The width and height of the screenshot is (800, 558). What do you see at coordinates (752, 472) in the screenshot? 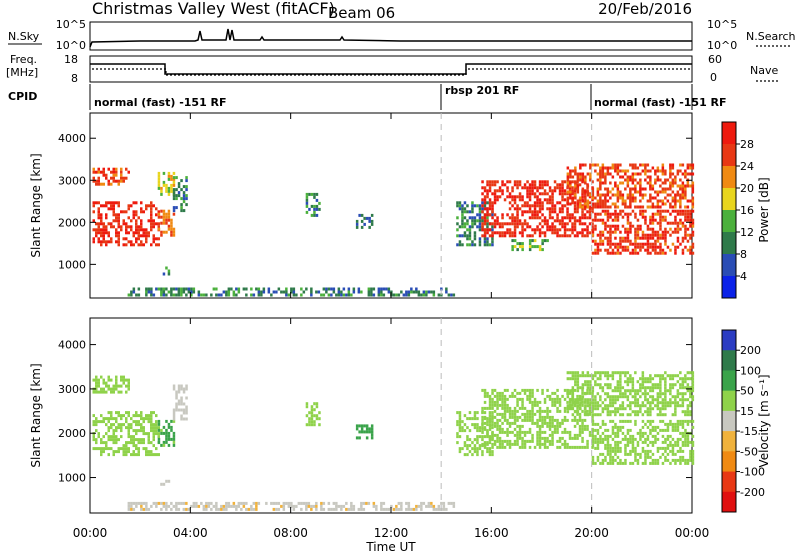
I see `colorbar-tick-label: -100` at bounding box center [752, 472].